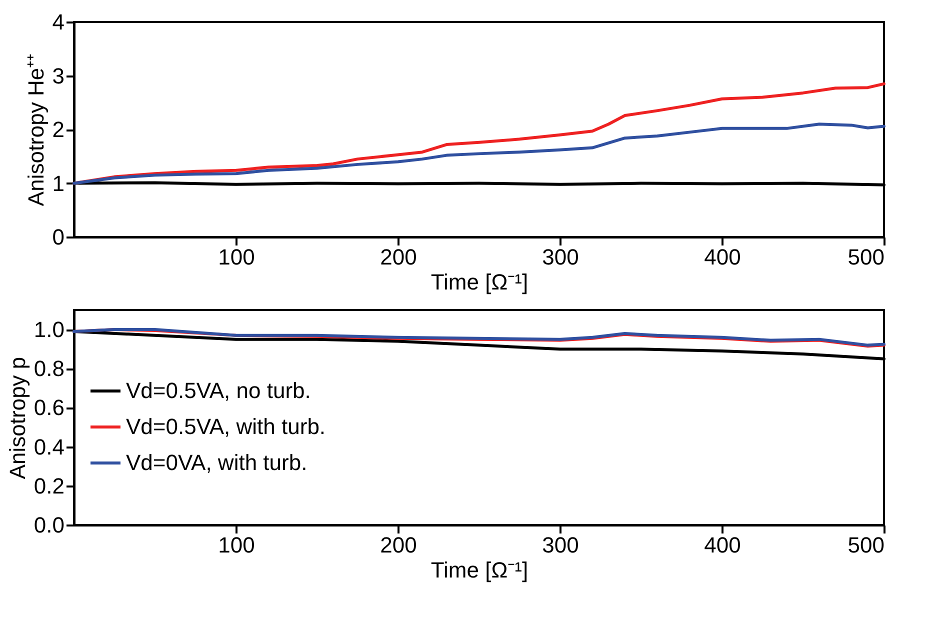  I want to click on legend-label: Vd=0.5VA, with turb., so click(226, 426).